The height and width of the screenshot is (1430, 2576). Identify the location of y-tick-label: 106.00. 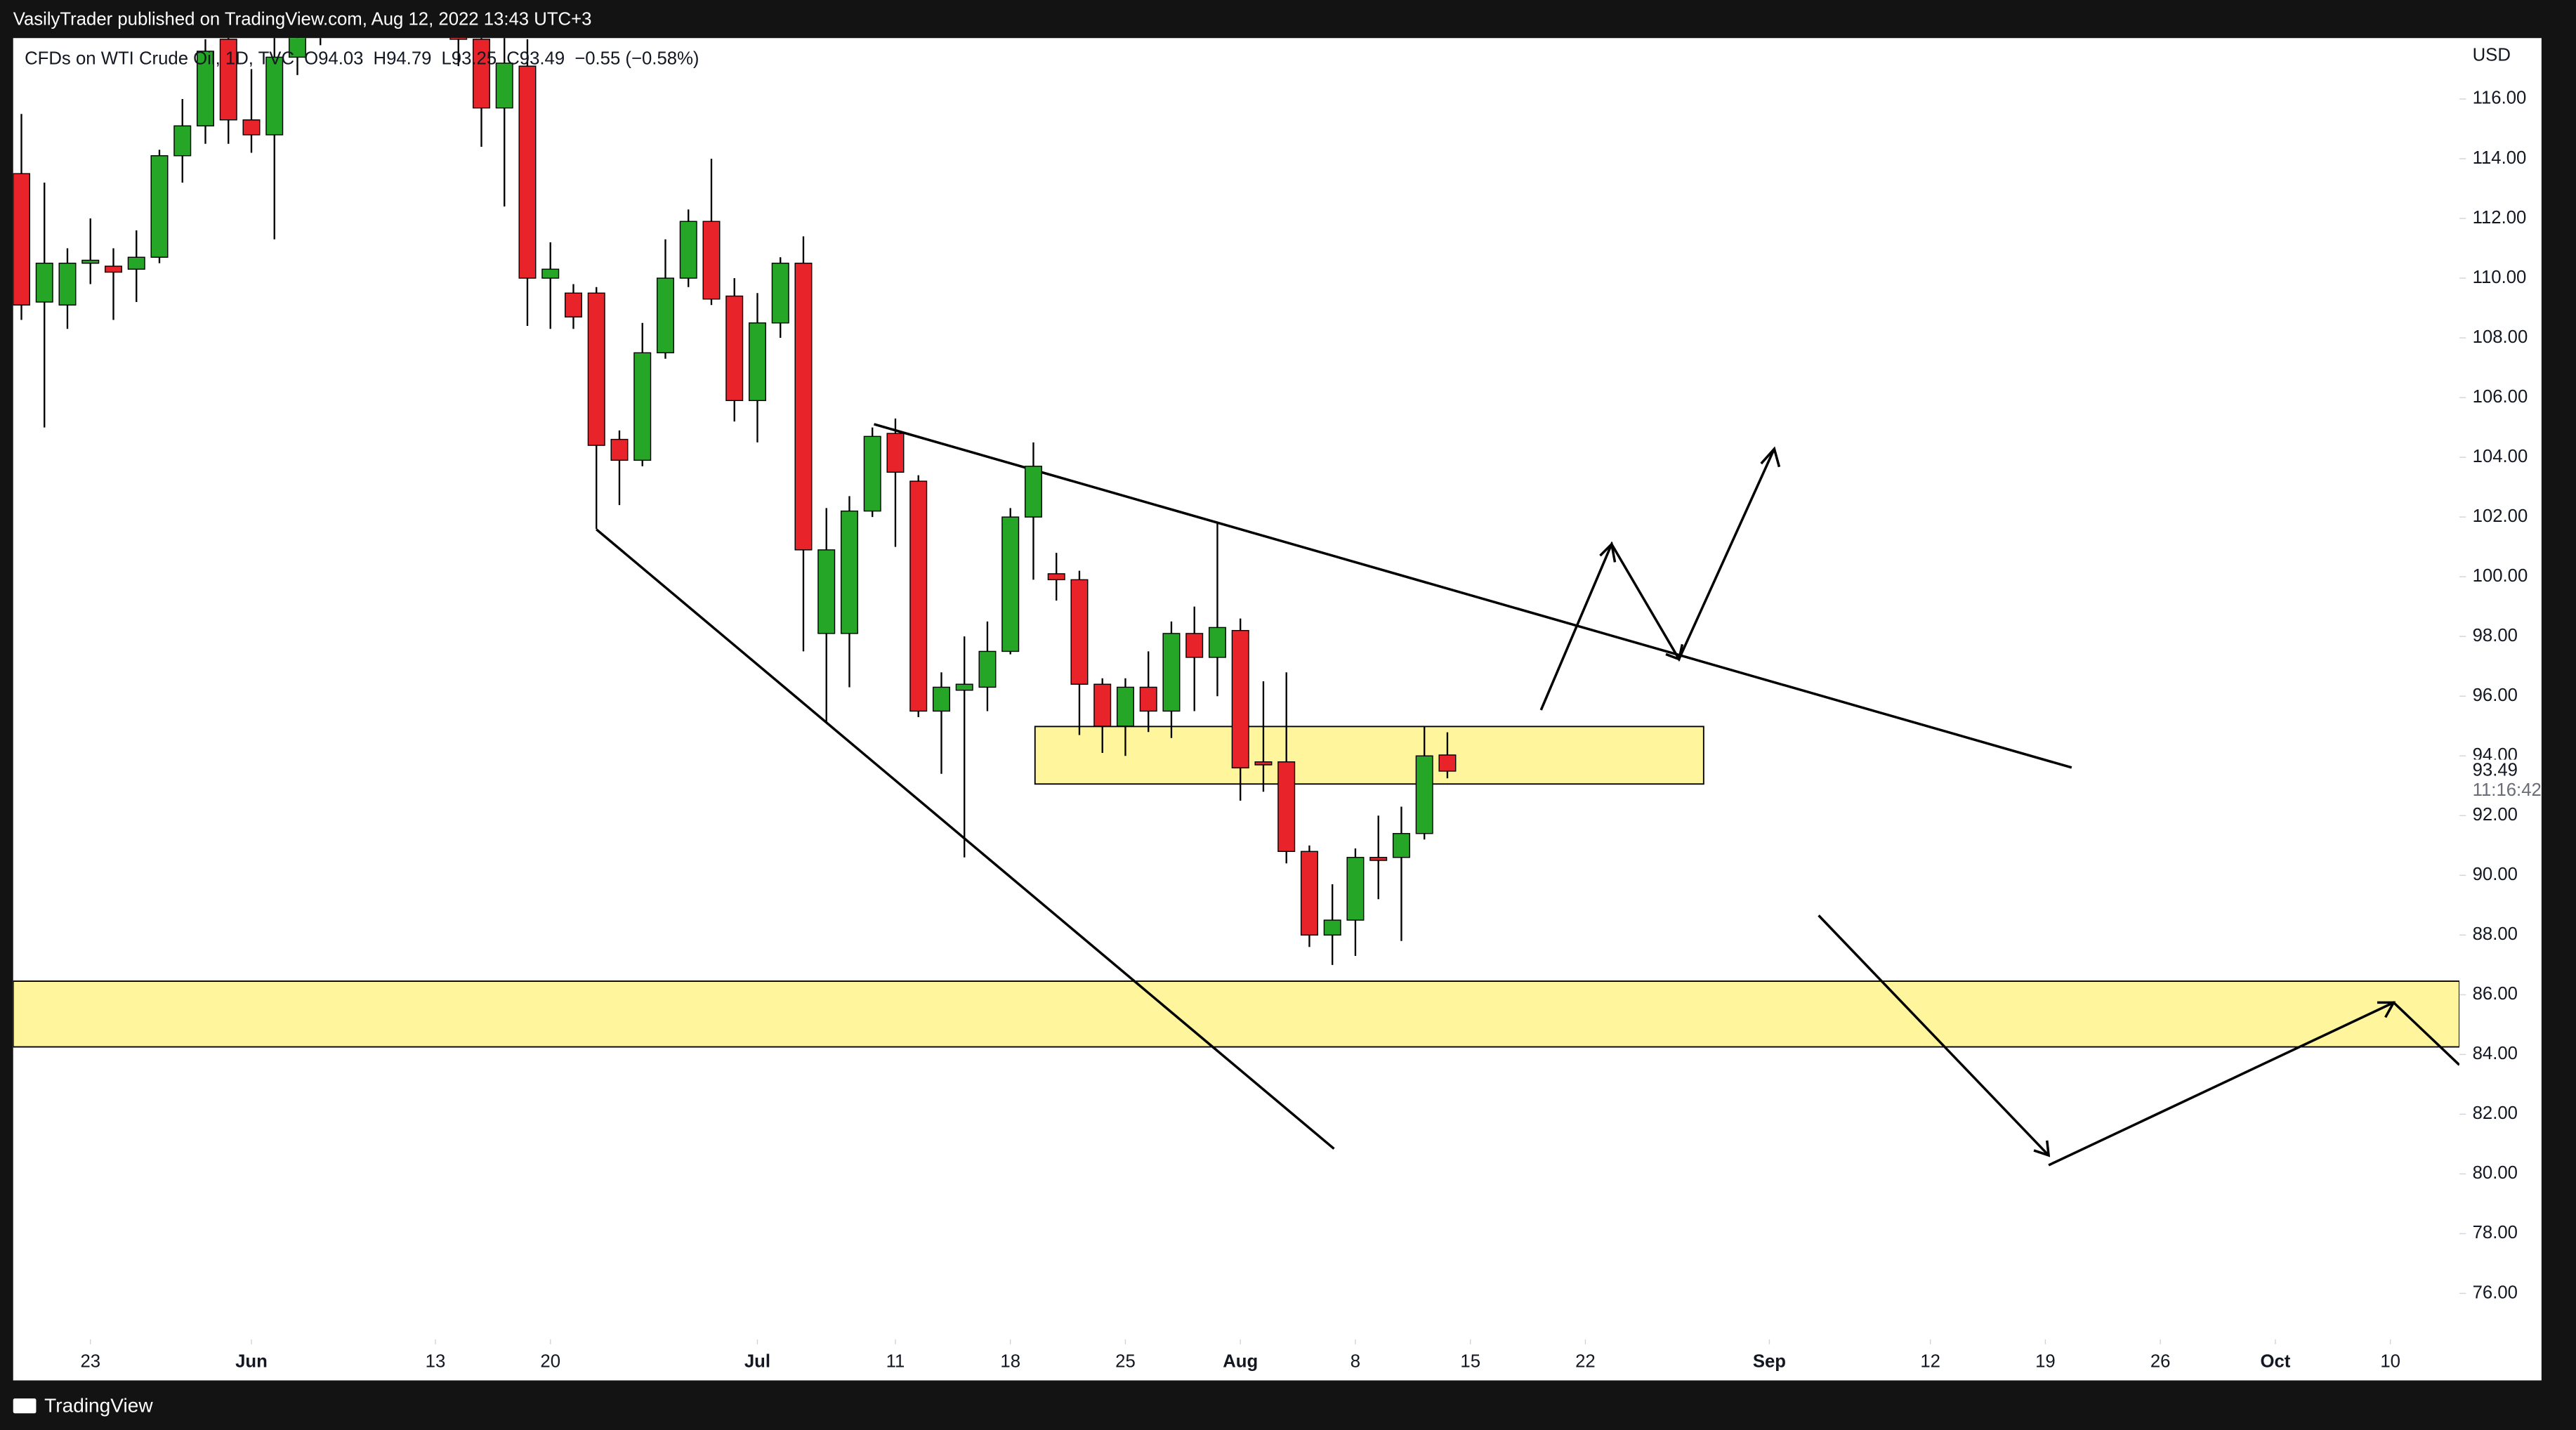
(2500, 397).